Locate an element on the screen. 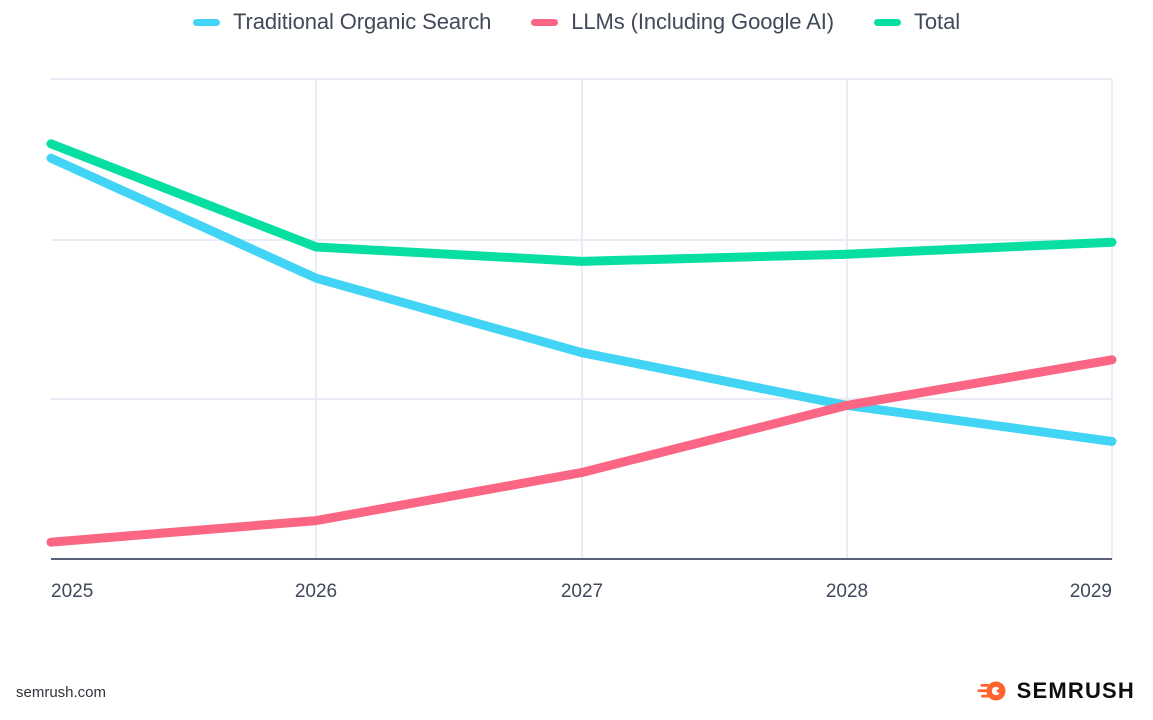 This screenshot has height=720, width=1153. semrush-comet-icon is located at coordinates (991, 691).